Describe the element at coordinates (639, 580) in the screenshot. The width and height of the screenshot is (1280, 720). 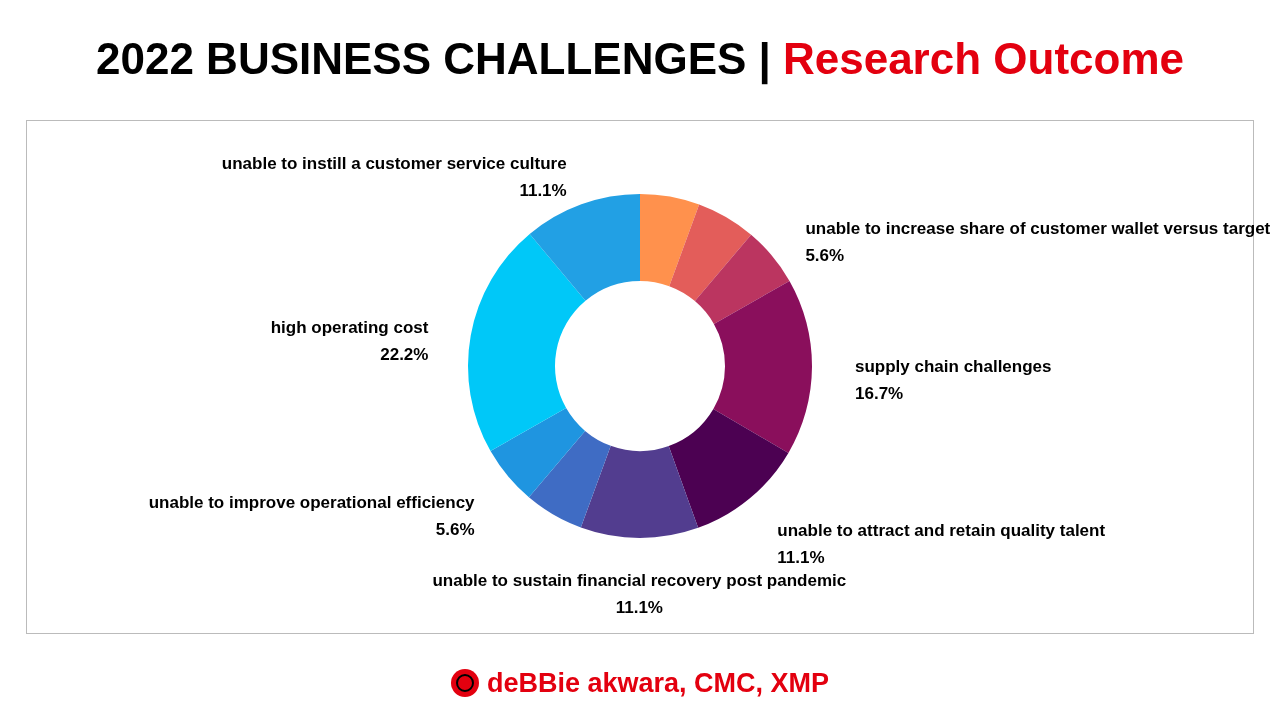
I see `slice-label: unable to sustain financial recovery post pandemic` at that location.